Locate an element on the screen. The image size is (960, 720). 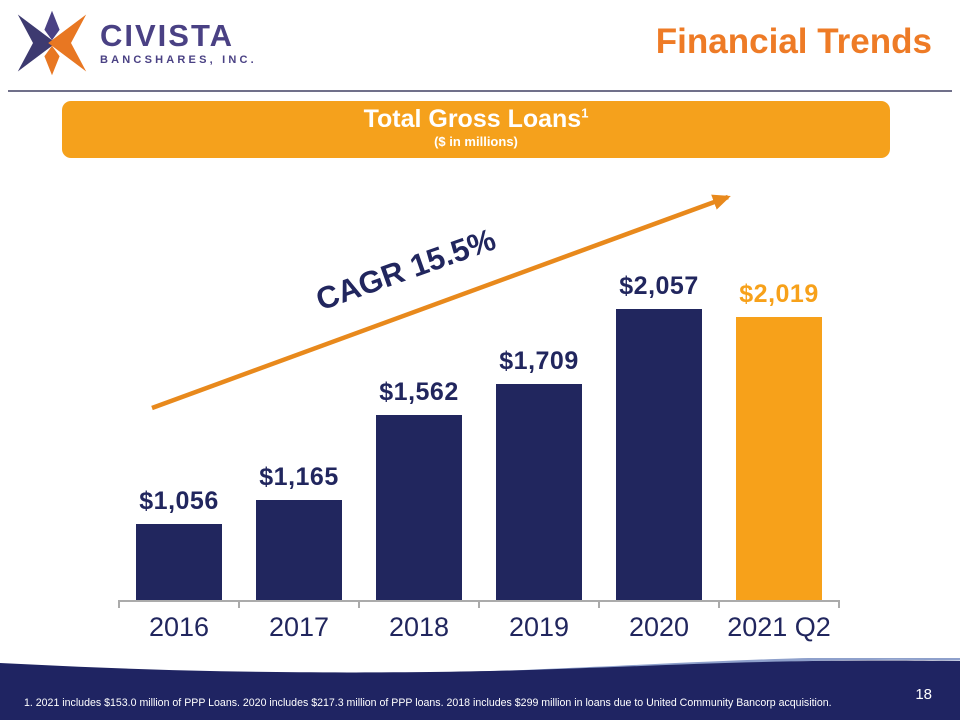
value-label: $1,056 is located at coordinates (179, 501).